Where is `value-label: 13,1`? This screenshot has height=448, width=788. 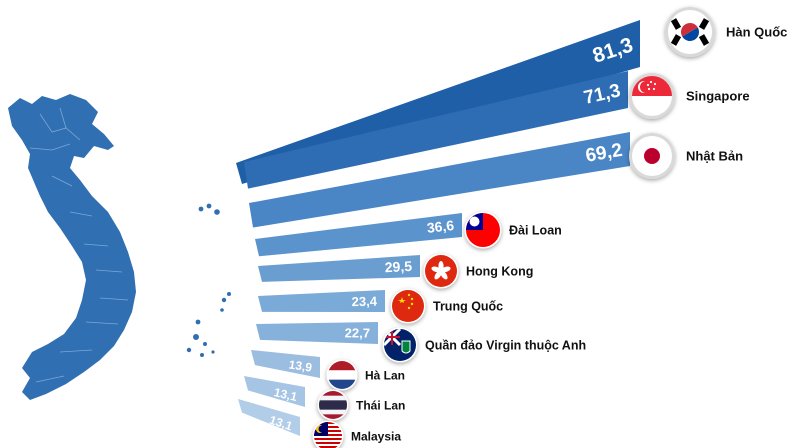
value-label: 13,1 is located at coordinates (286, 394).